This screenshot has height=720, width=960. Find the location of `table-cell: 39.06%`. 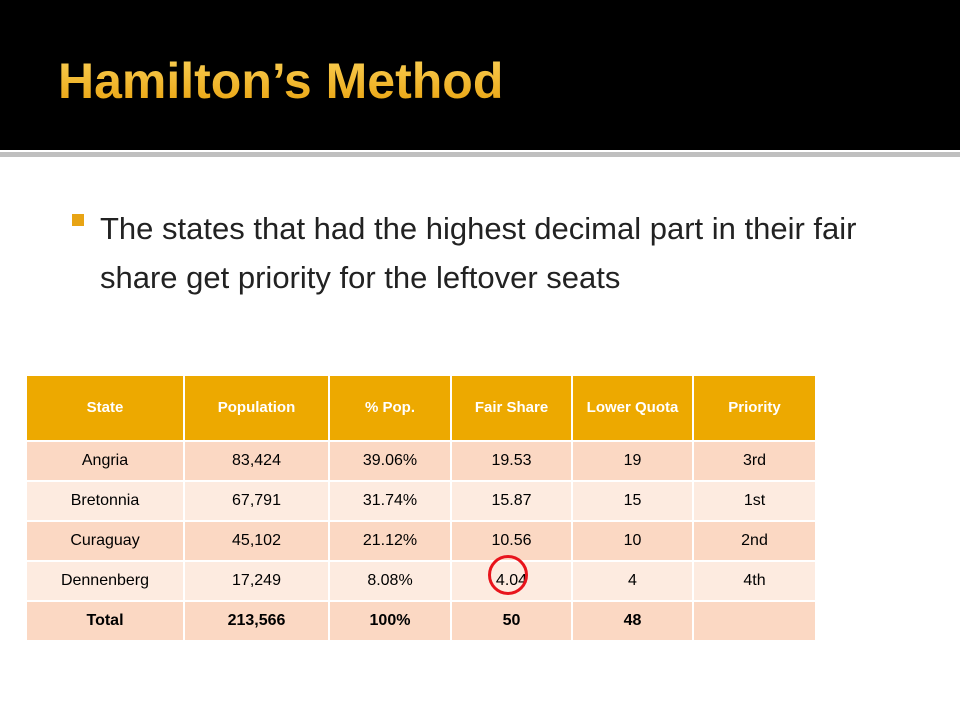

table-cell: 39.06% is located at coordinates (390, 461).